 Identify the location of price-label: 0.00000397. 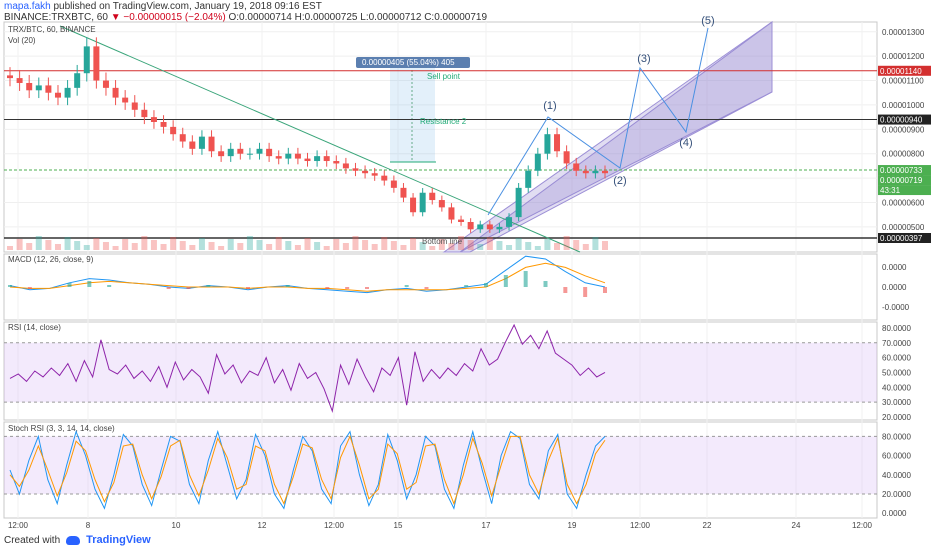
(901, 238).